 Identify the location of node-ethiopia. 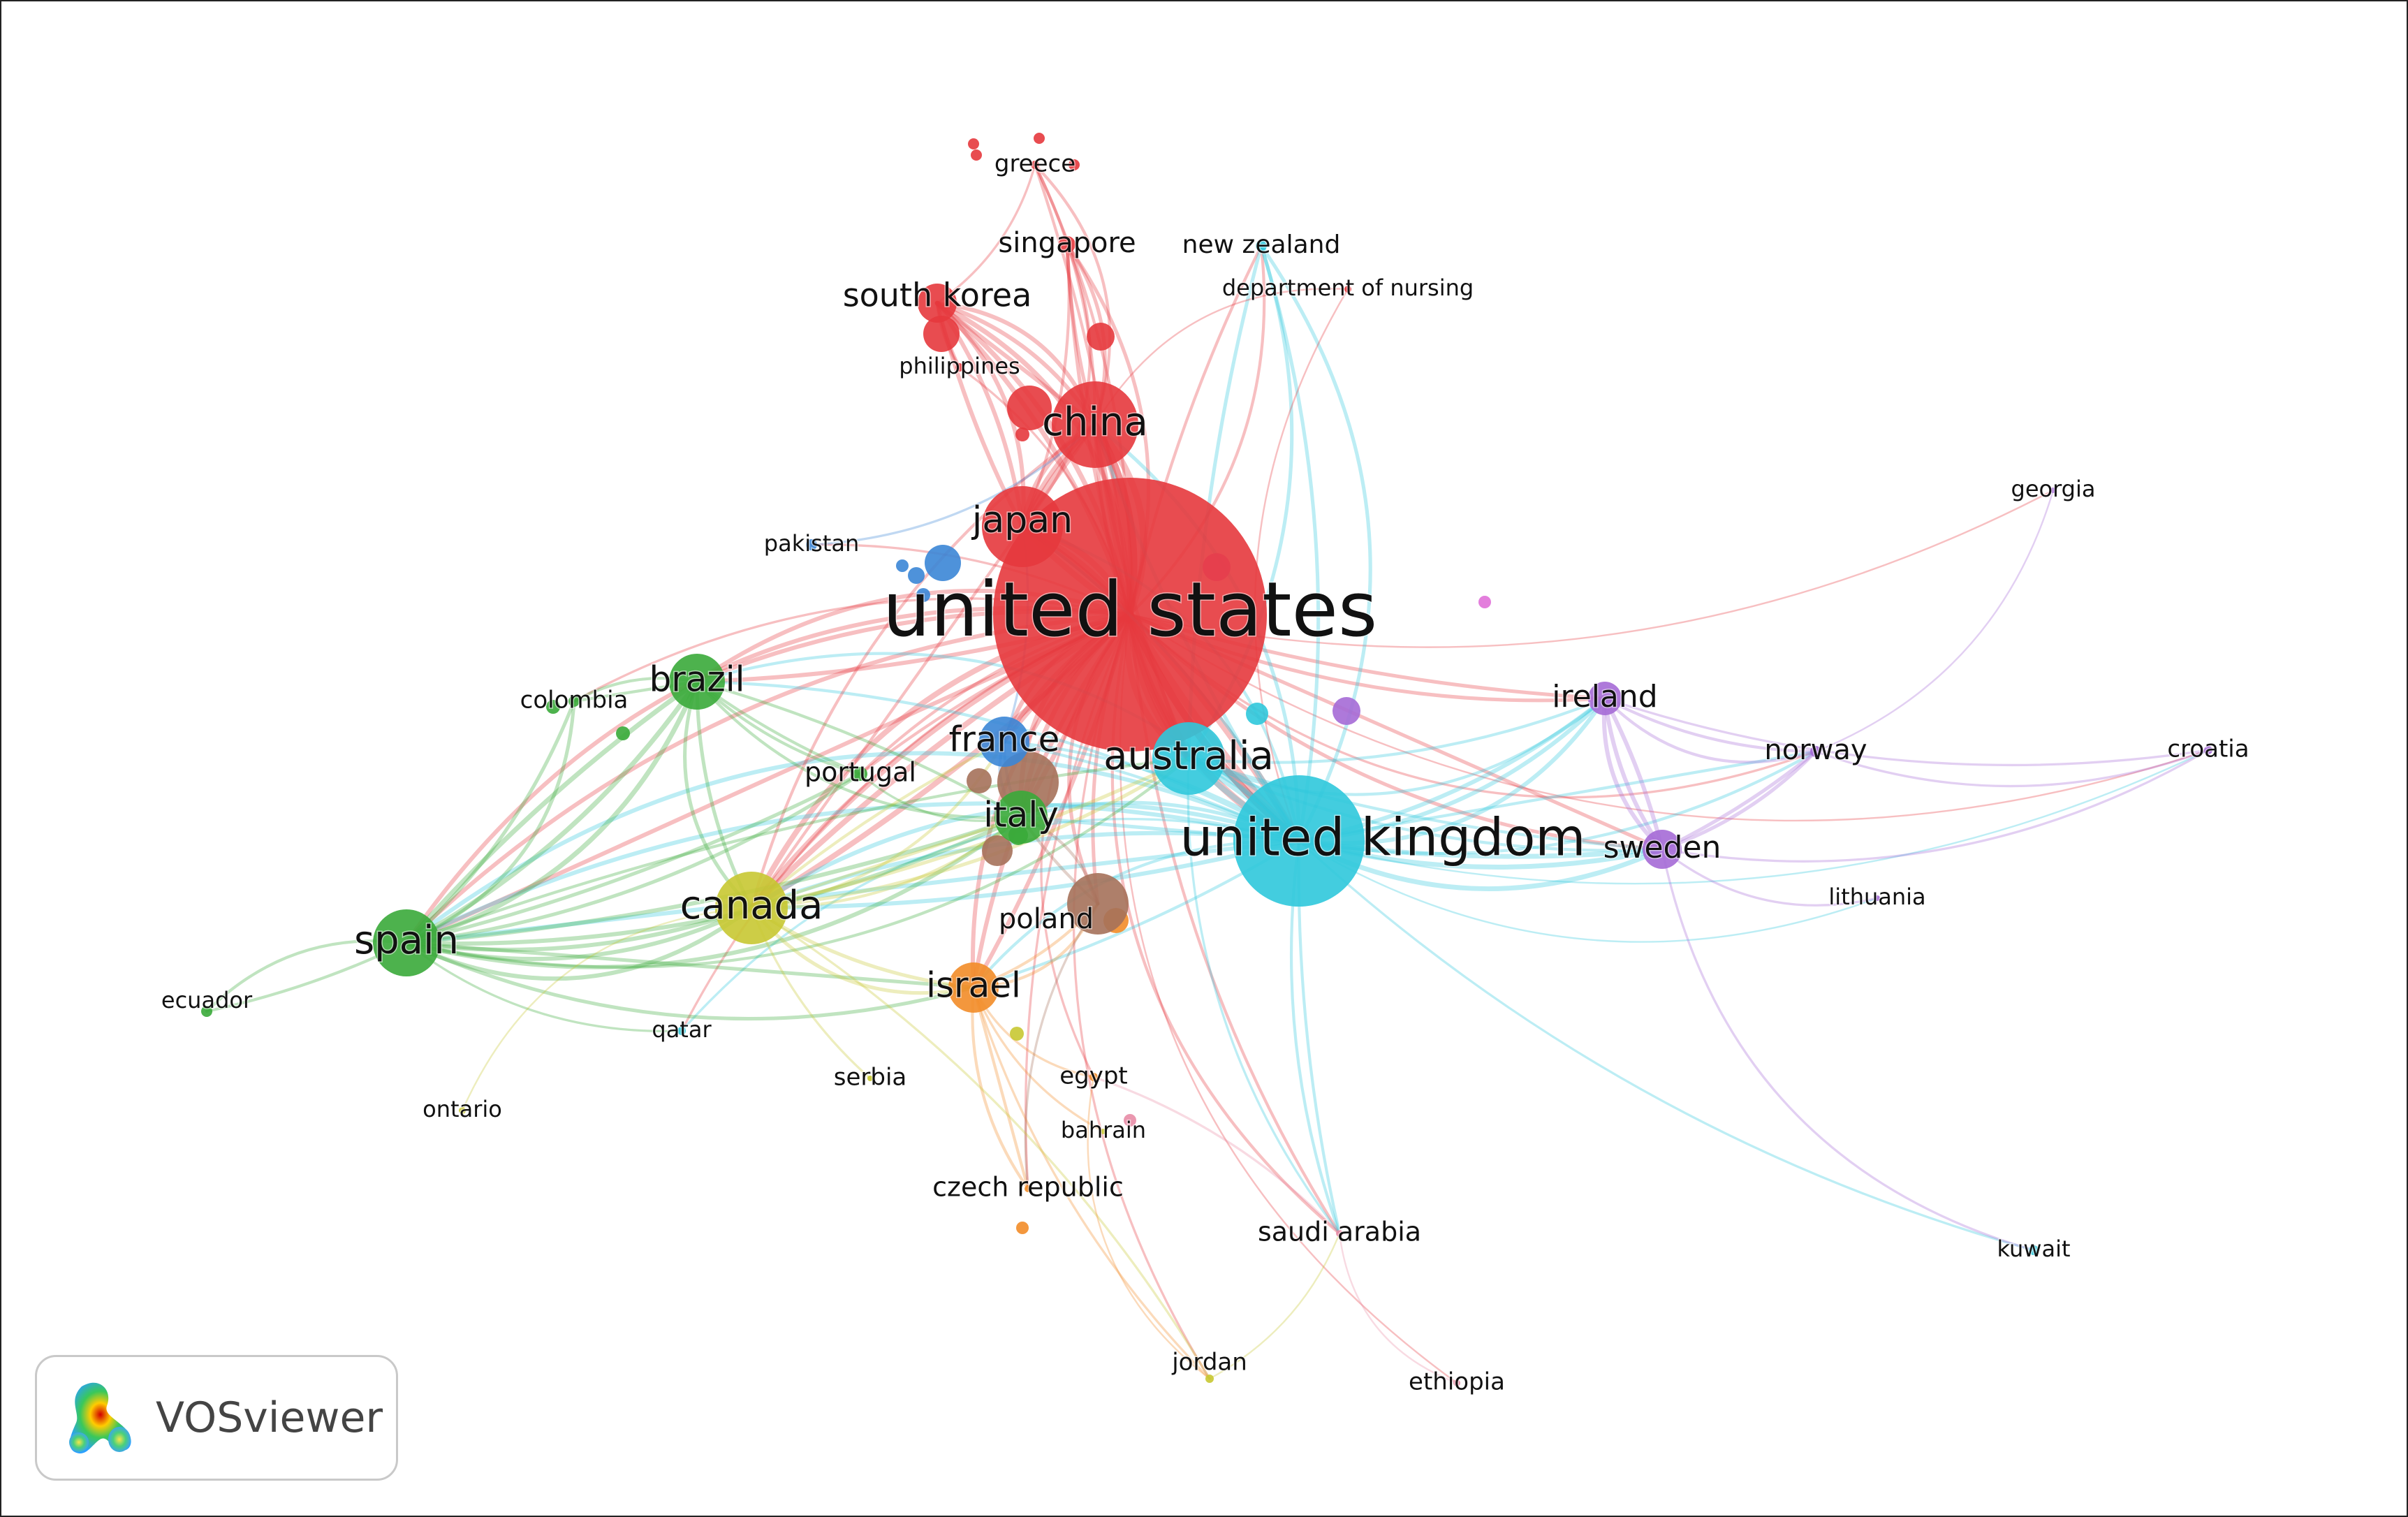
(1456, 1382).